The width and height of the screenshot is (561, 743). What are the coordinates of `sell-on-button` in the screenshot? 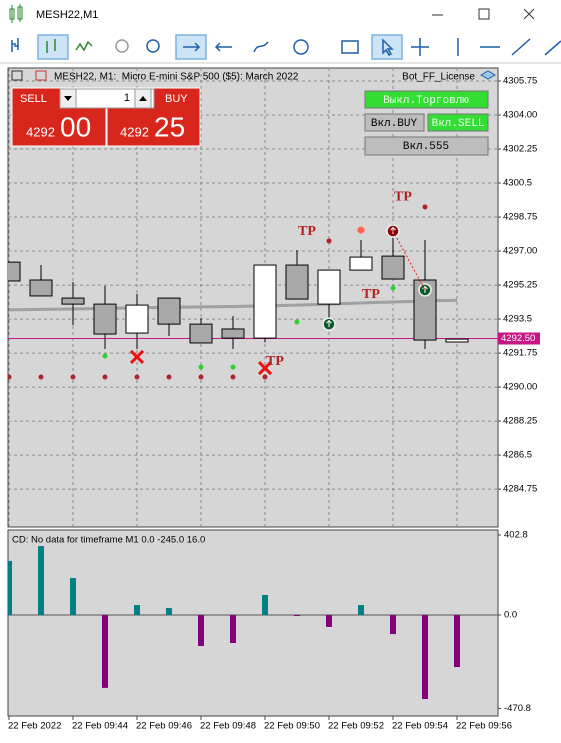 It's located at (458, 122).